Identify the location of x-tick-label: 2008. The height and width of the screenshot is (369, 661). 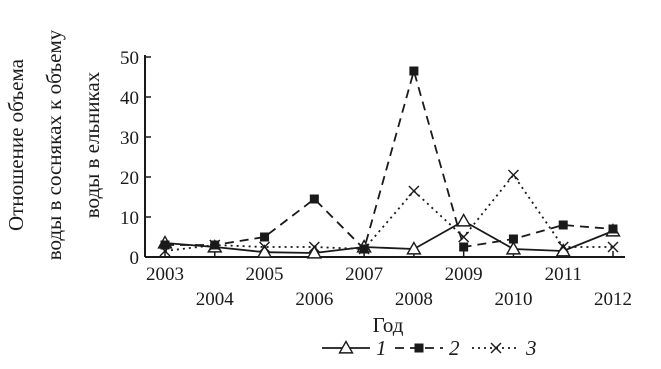
(414, 299).